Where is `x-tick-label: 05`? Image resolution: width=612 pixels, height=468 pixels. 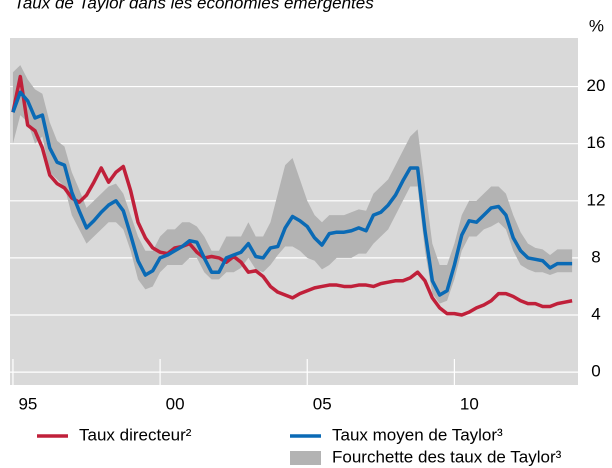 x-tick-label: 05 is located at coordinates (322, 403).